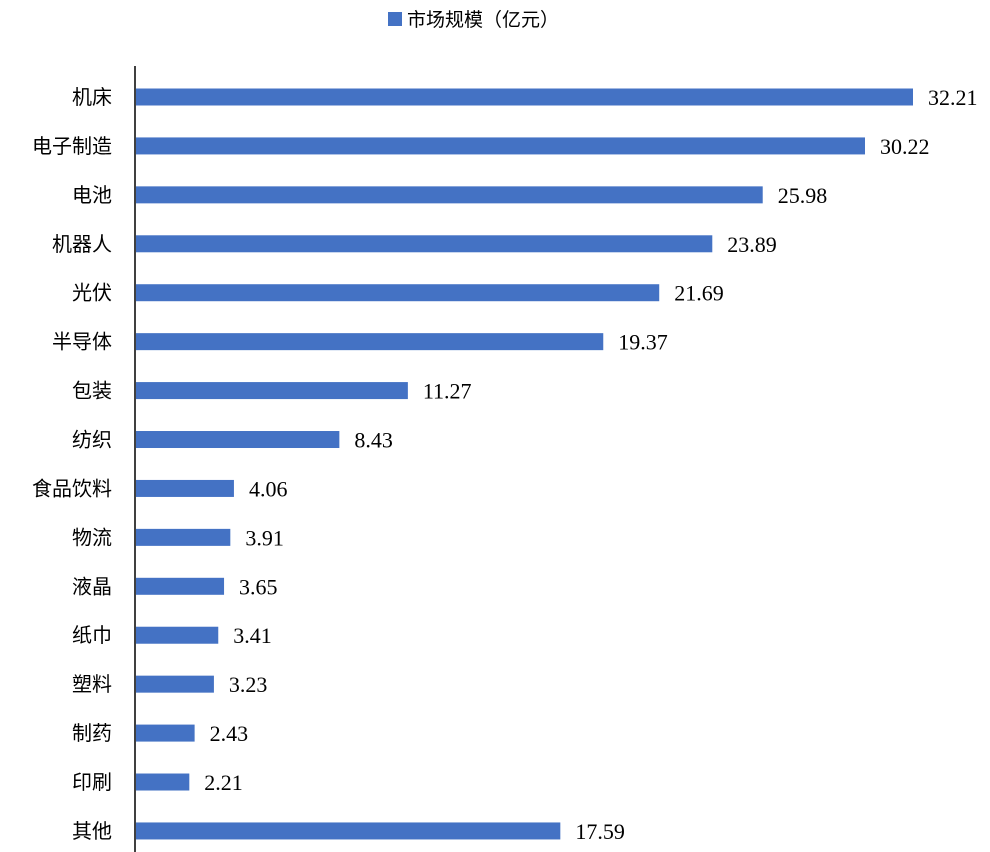  What do you see at coordinates (92, 195) in the screenshot?
I see `category-label: 电池` at bounding box center [92, 195].